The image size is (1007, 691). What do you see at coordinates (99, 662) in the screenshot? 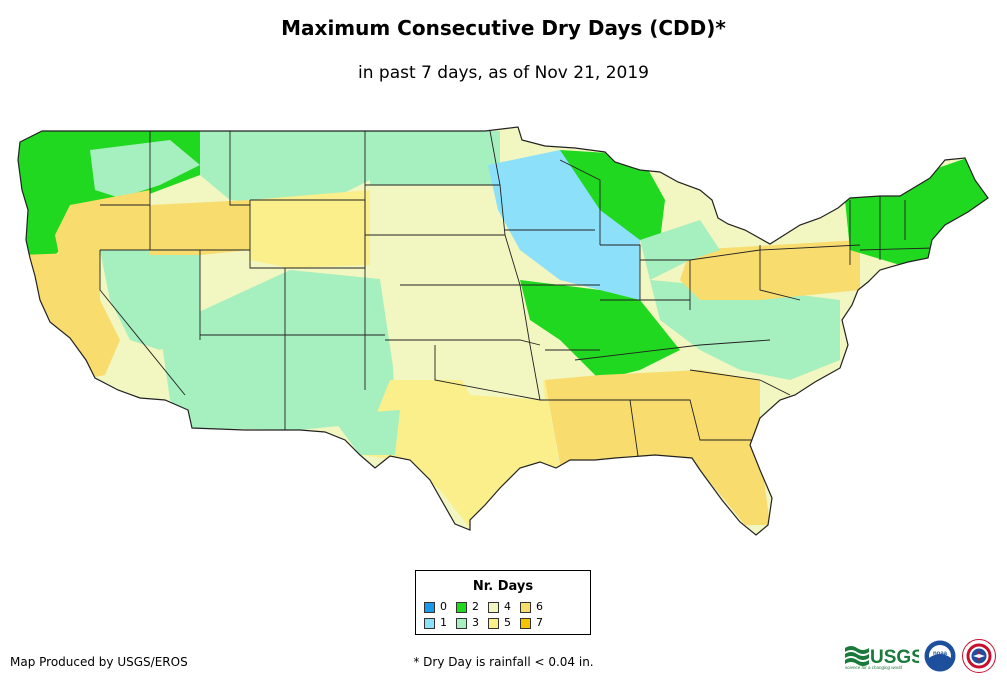
I see `credit-text: Map Produced by USGS/EROS` at bounding box center [99, 662].